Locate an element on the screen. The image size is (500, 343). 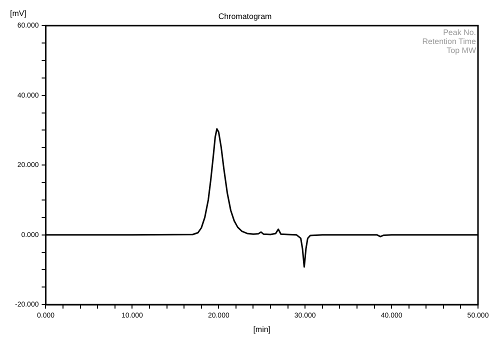
annotation: Top MW is located at coordinates (461, 50).